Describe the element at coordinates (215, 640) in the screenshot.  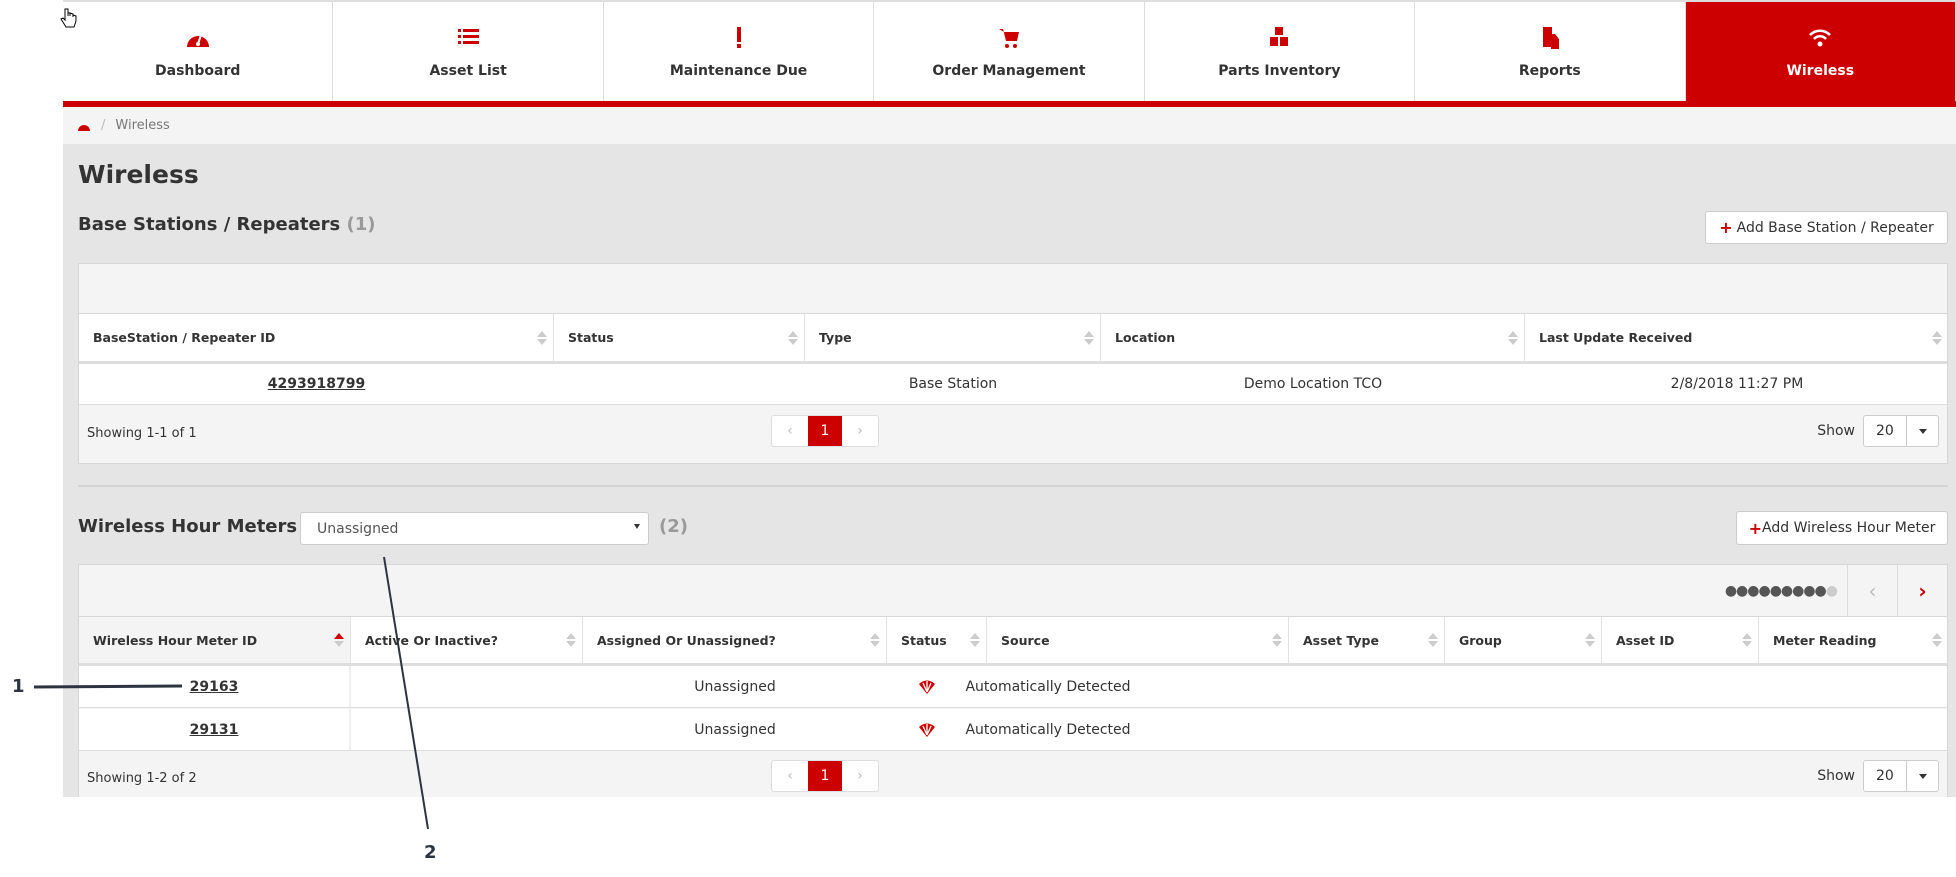
I see `column-header: Wireless Hour Meter ID` at that location.